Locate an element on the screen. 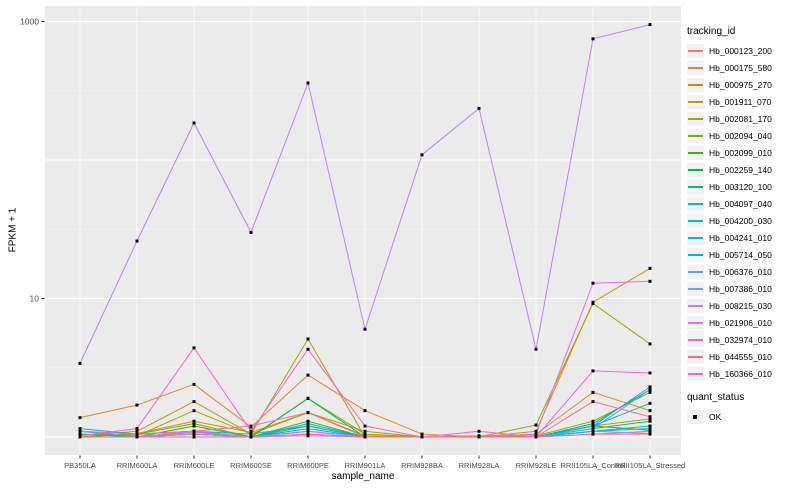  legend-item: Hb_007386_010 is located at coordinates (743, 289).